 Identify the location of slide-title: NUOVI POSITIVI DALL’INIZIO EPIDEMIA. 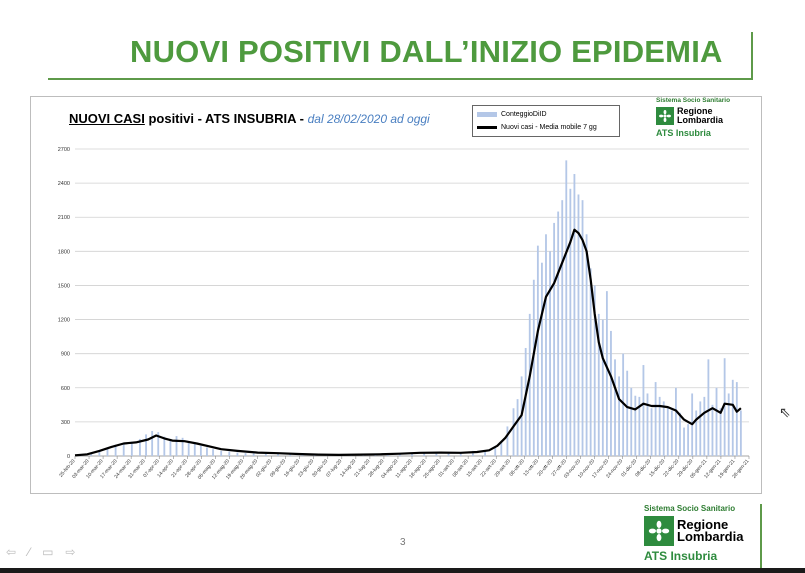
(426, 51).